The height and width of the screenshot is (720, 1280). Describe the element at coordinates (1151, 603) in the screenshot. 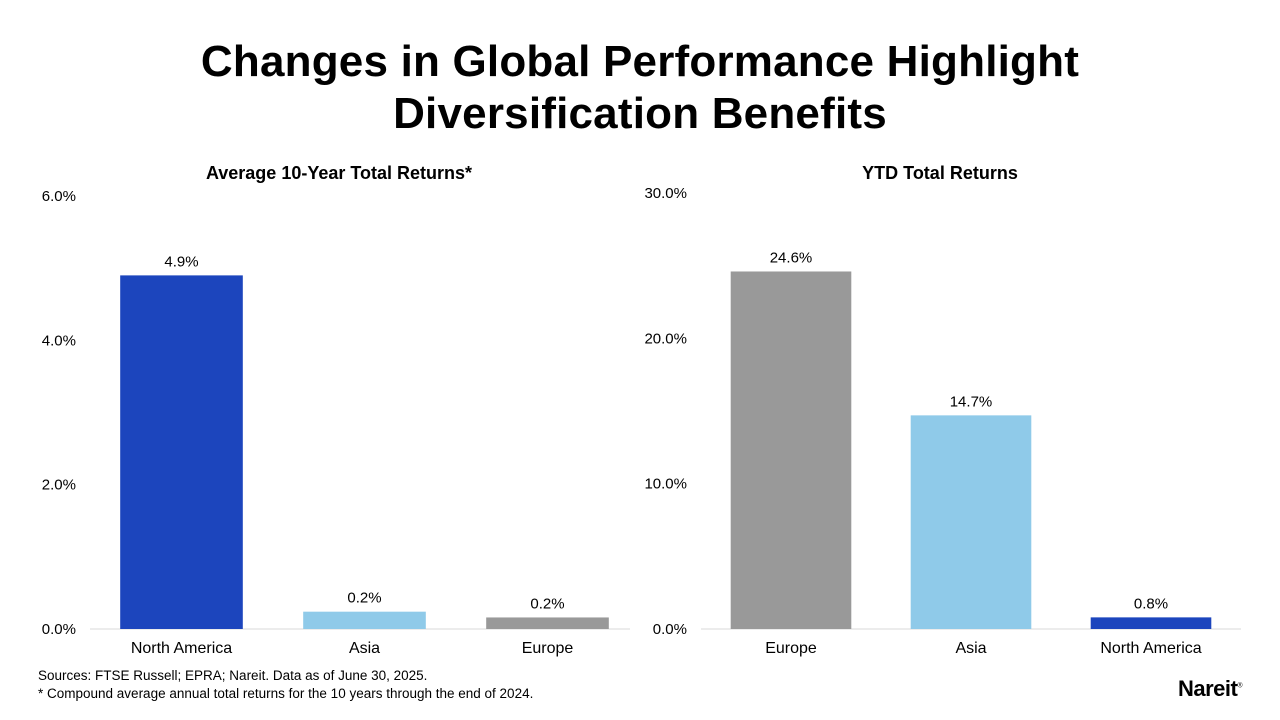

I see `data-label: 0.8%` at that location.